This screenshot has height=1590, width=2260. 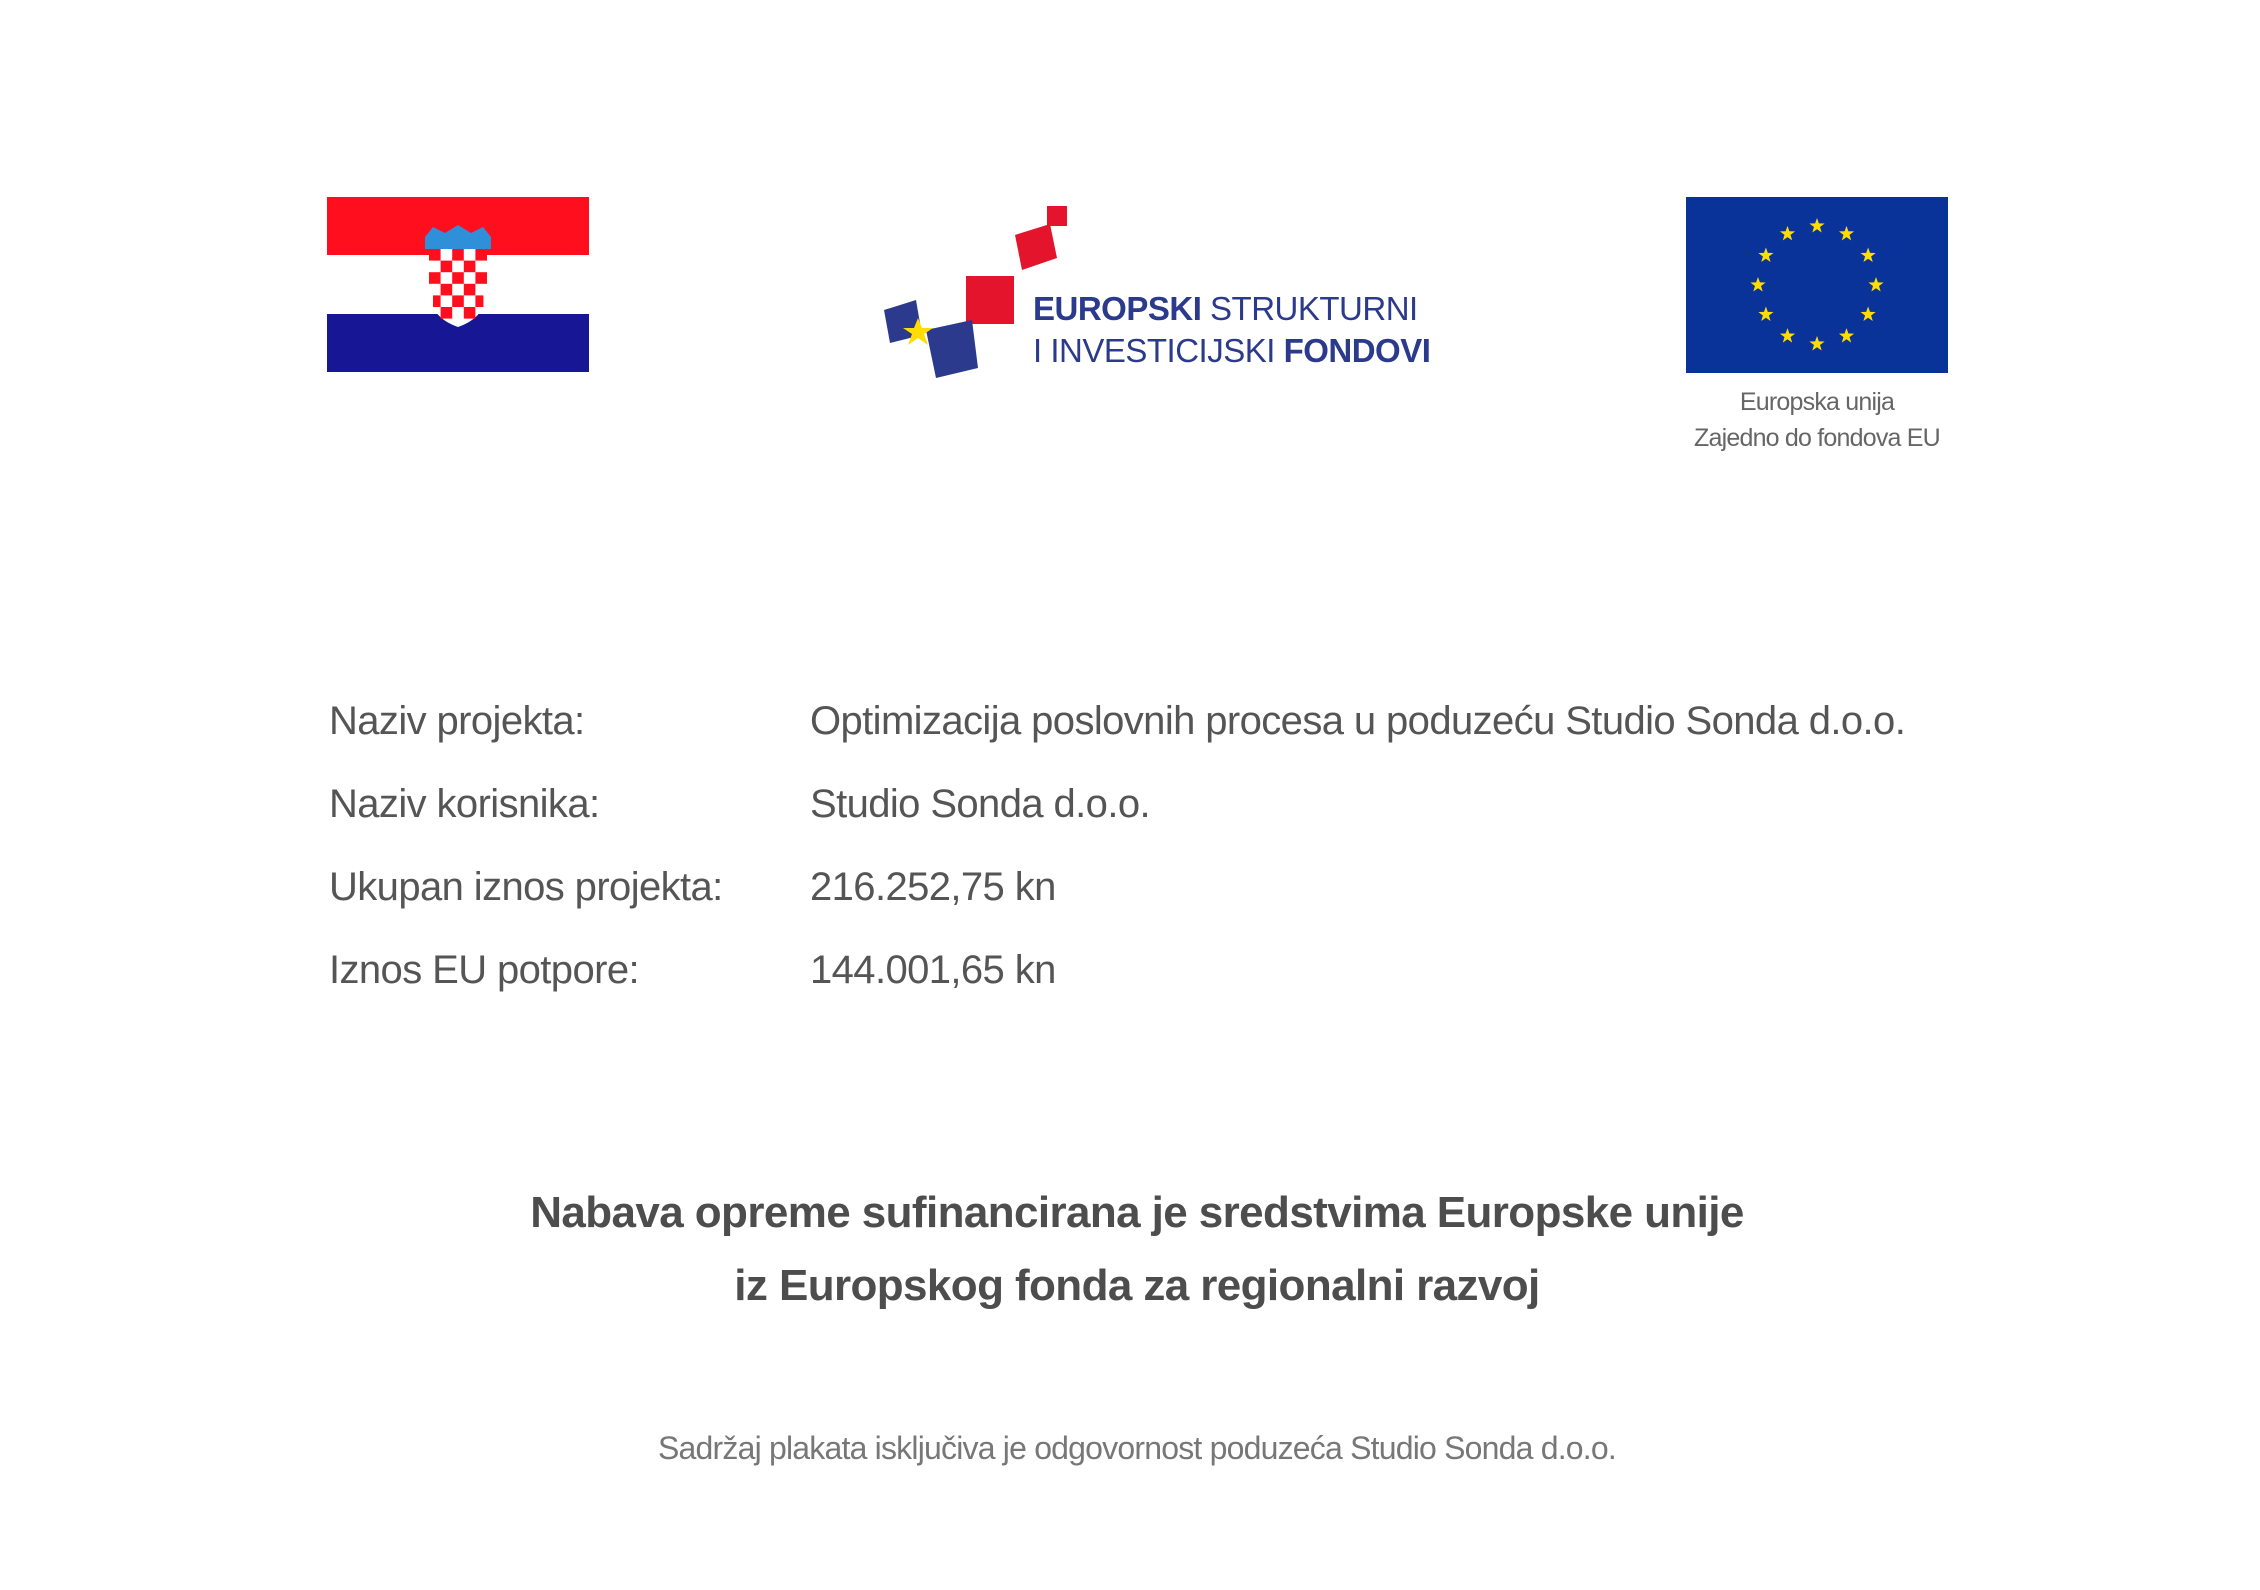 I want to click on info-label: Naziv projekta:, so click(x=457, y=721).